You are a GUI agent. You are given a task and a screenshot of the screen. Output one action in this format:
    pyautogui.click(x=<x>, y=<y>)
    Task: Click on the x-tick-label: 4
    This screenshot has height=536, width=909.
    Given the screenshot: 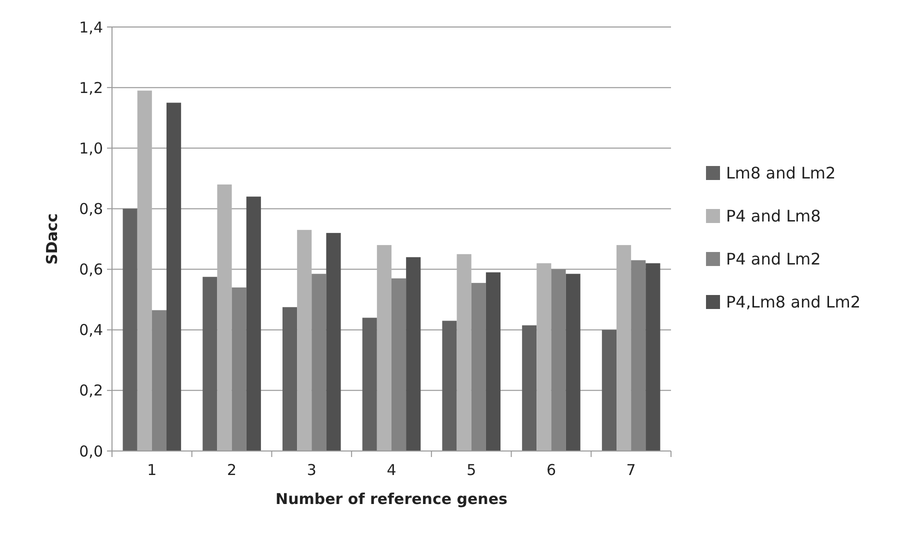 What is the action you would take?
    pyautogui.click(x=391, y=470)
    